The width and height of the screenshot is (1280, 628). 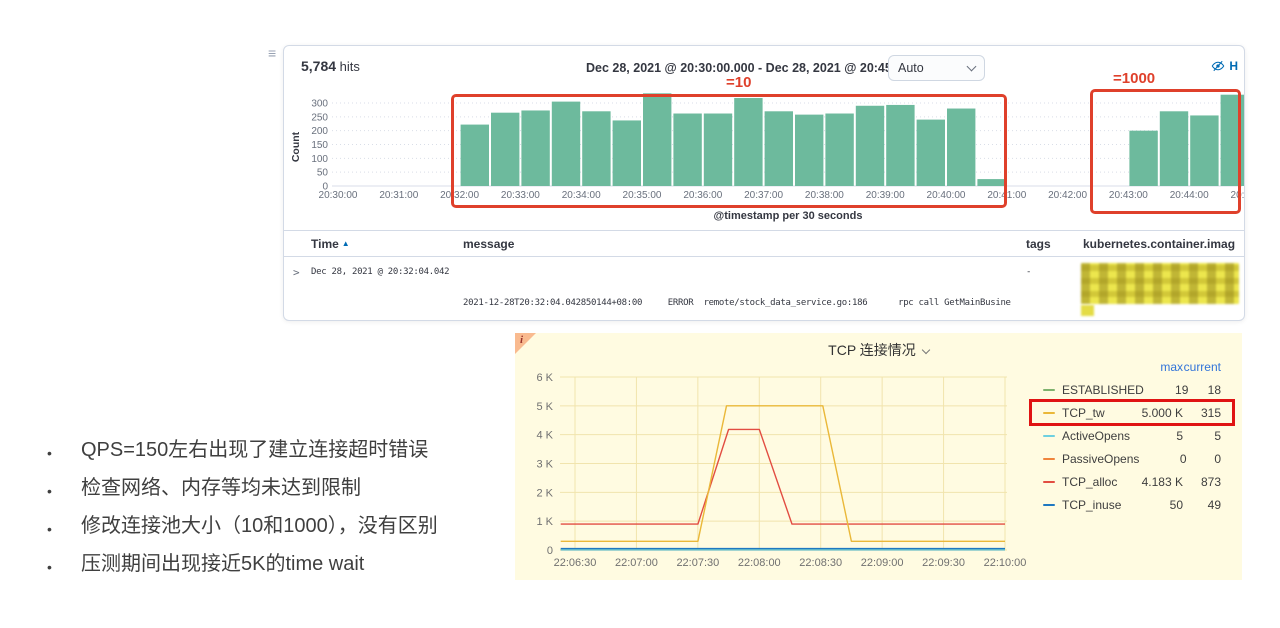 What do you see at coordinates (223, 564) in the screenshot?
I see `bullet-text: 压测期间出现接近5K的time wait` at bounding box center [223, 564].